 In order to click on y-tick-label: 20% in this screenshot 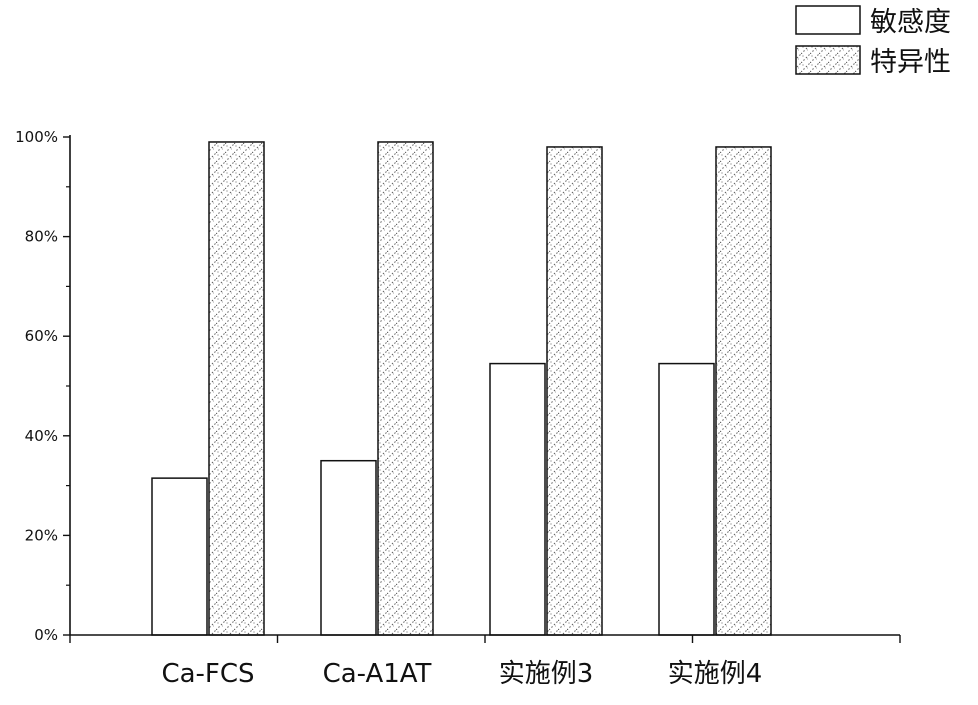, I will do `click(41, 535)`.